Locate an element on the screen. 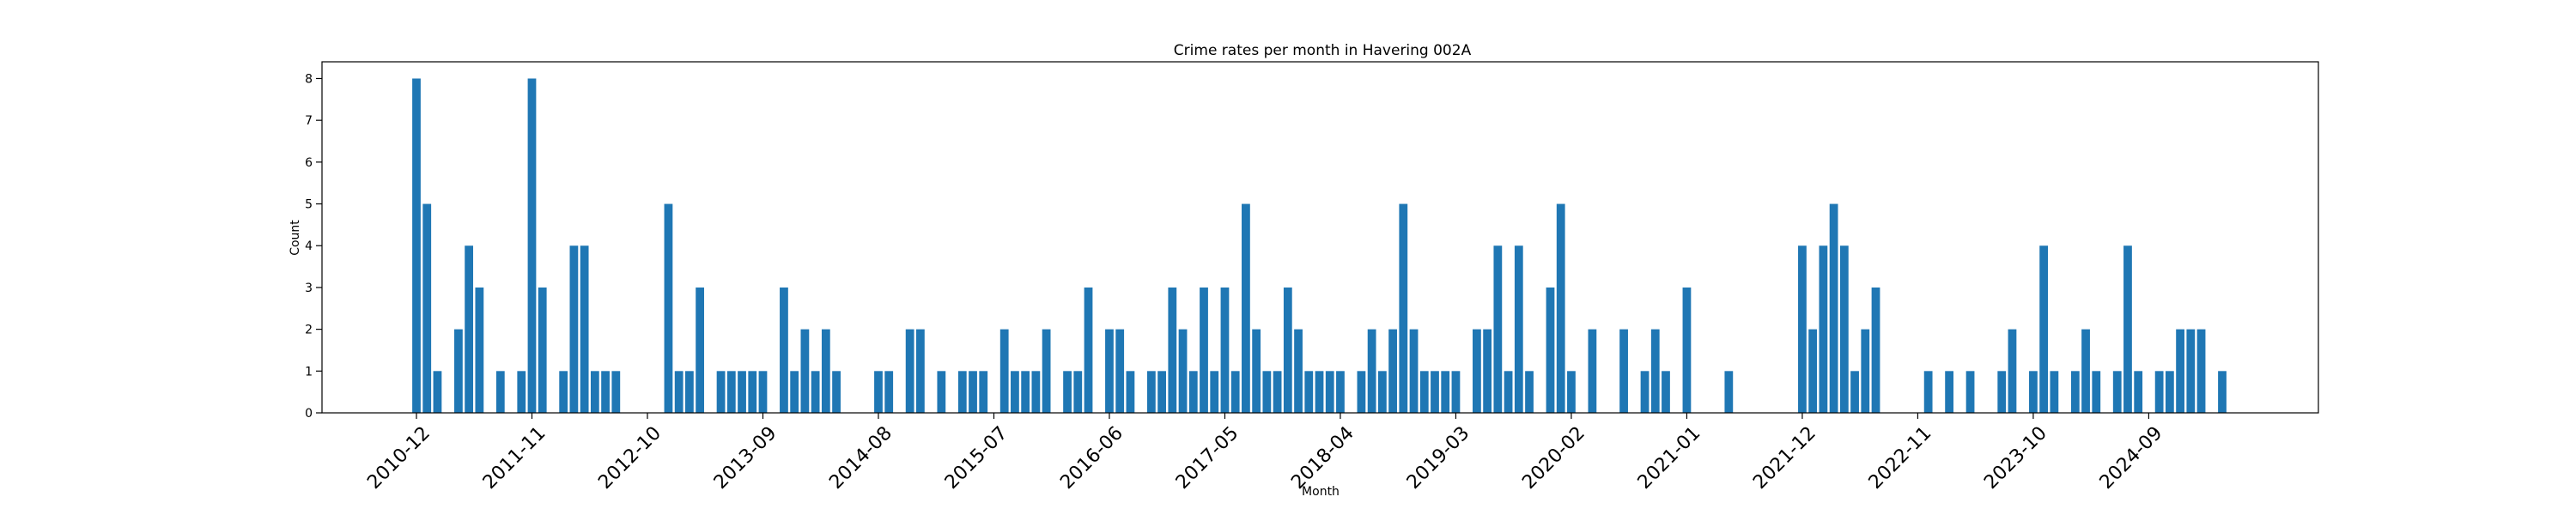 The height and width of the screenshot is (515, 2576). y-tick-label: 1 is located at coordinates (309, 372).